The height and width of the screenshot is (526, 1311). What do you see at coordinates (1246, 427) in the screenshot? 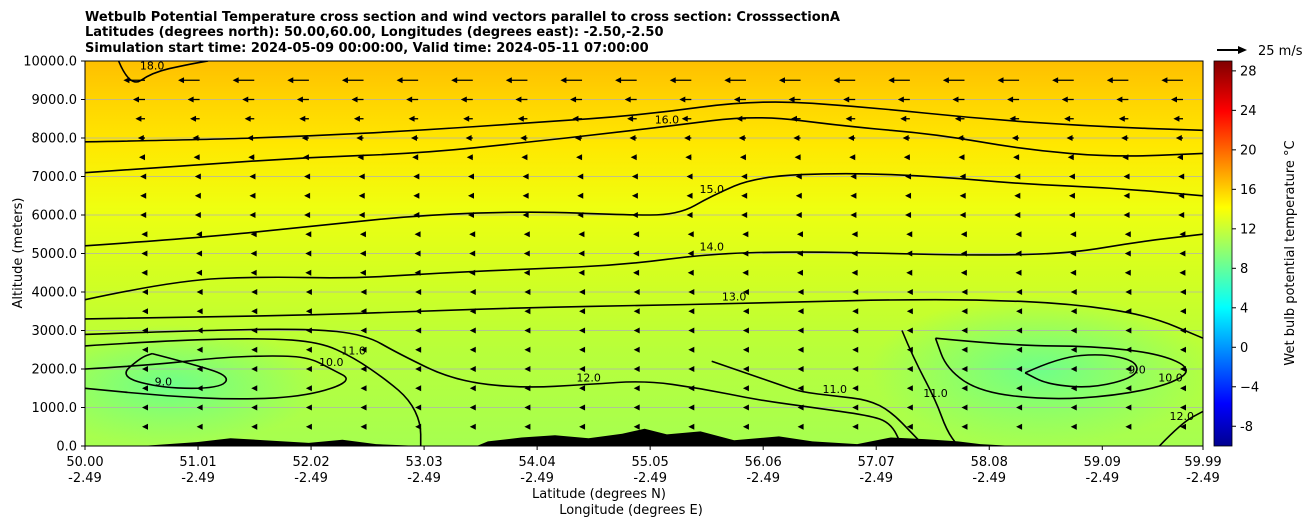
I see `colorbar-tick-label: -8` at bounding box center [1246, 427].